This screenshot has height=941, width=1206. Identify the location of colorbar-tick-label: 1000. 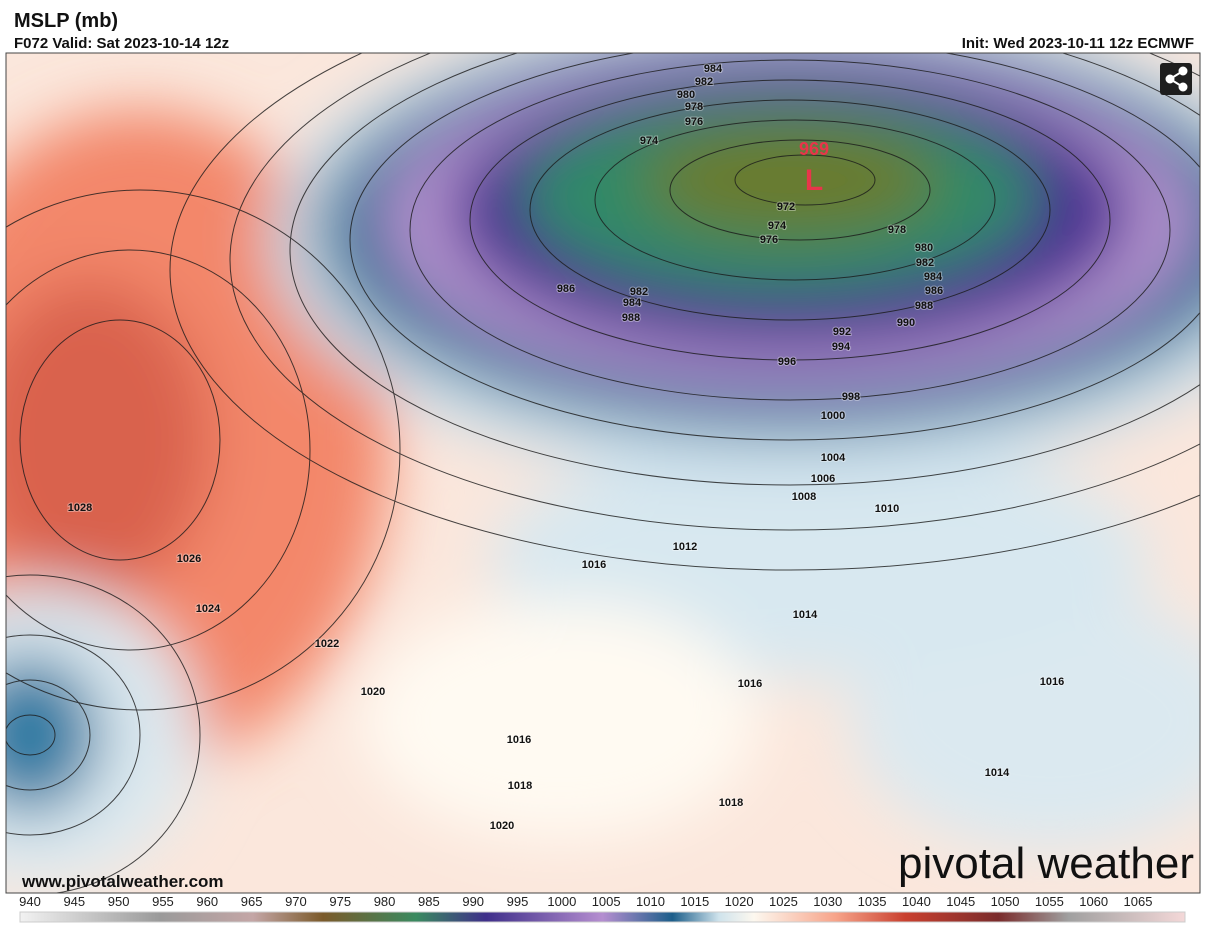
(561, 901).